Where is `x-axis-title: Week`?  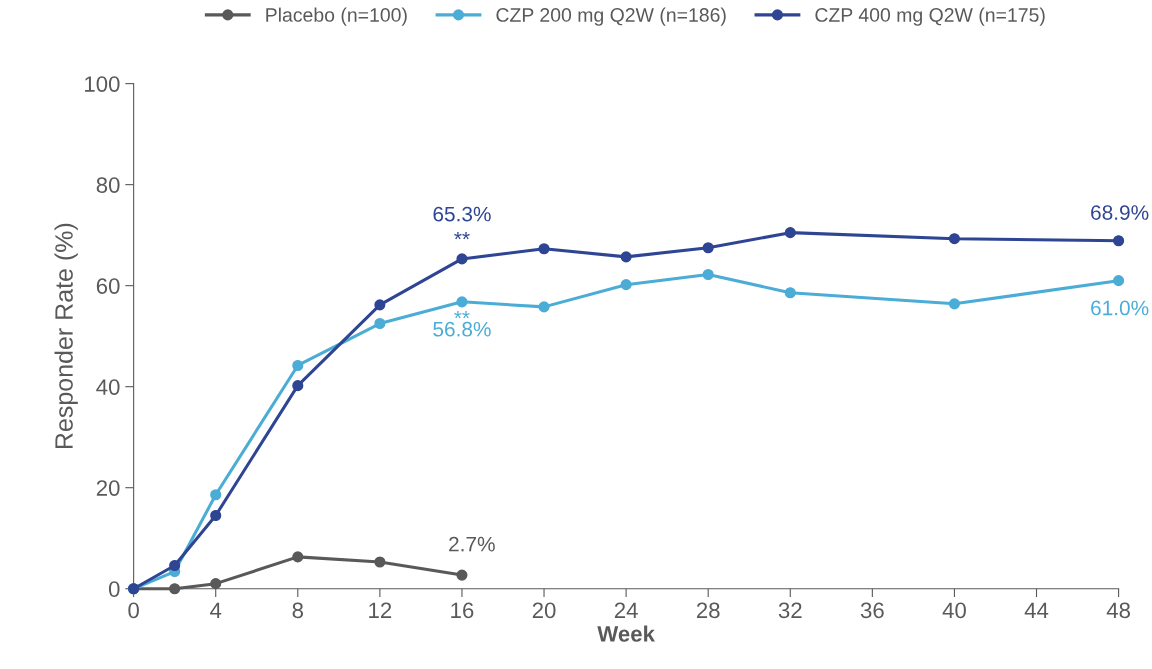
x-axis-title: Week is located at coordinates (626, 633).